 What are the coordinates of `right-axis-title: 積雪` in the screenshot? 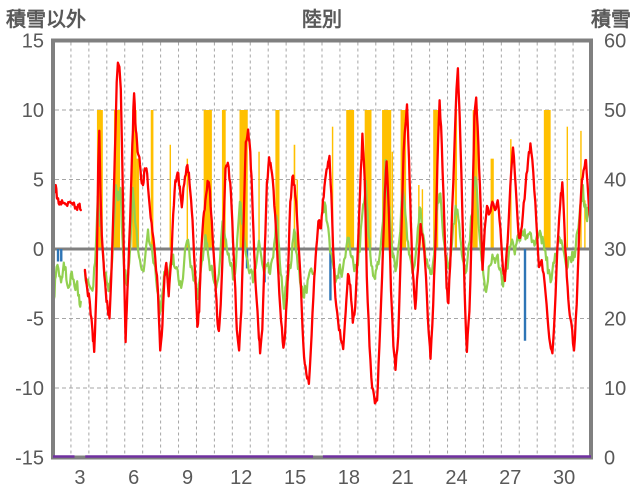 It's located at (611, 20).